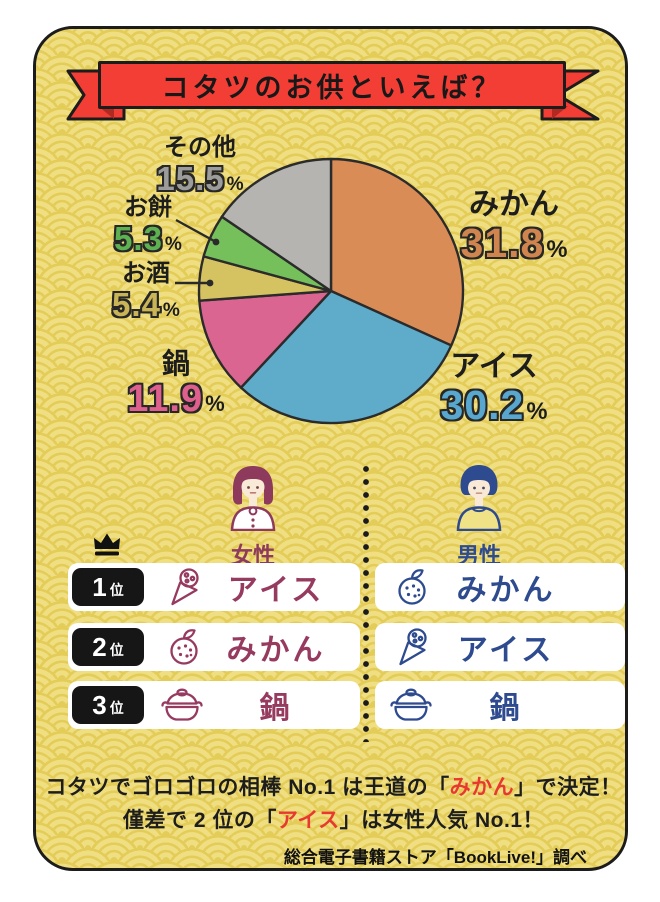 Image resolution: width=660 pixels, height=902 pixels. I want to click on pie-label-aisu: アイス 30.2%, so click(494, 389).